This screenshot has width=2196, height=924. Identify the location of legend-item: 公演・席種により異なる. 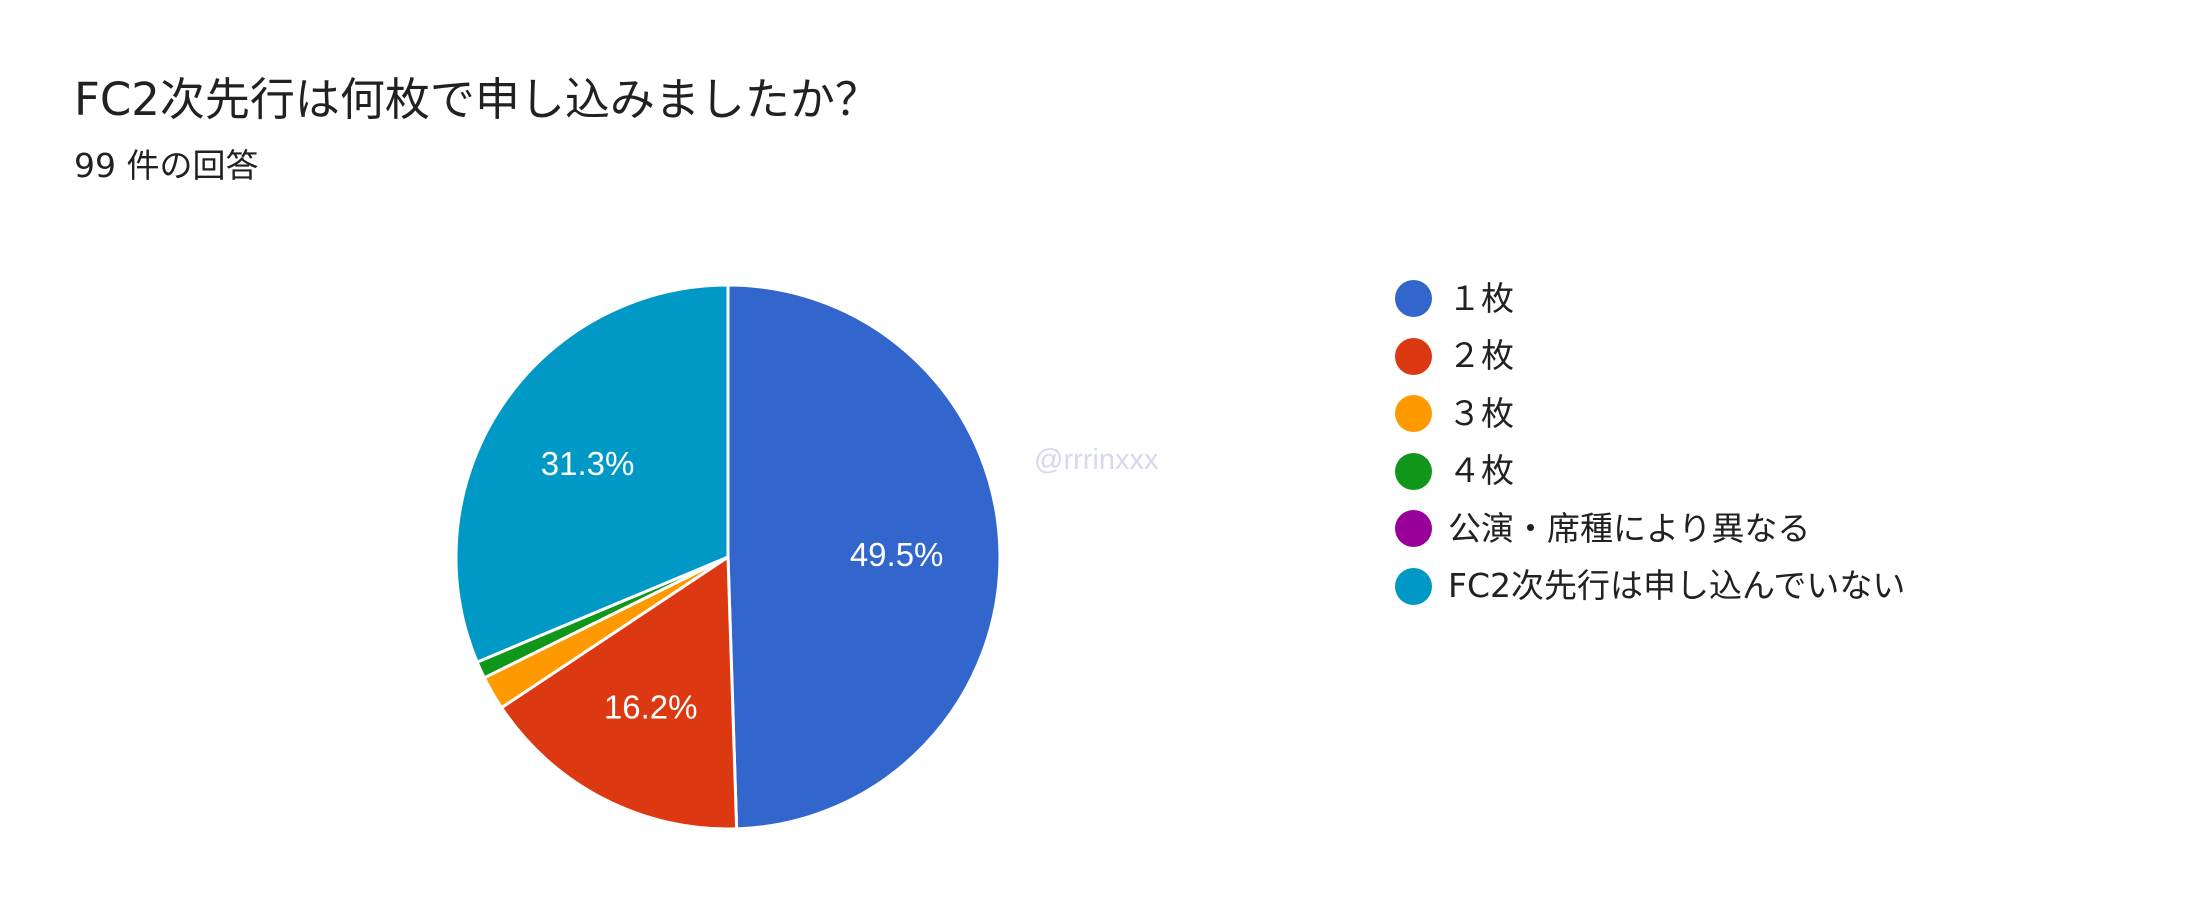
(1650, 529).